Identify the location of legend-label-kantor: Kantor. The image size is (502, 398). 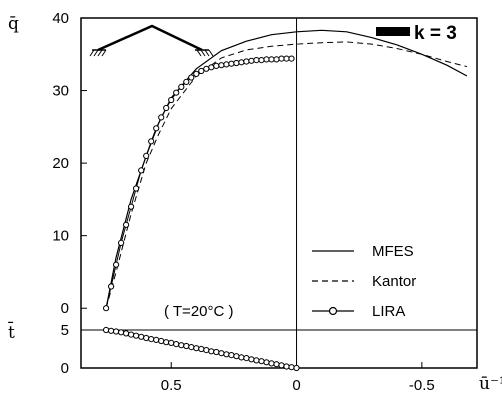
(394, 281).